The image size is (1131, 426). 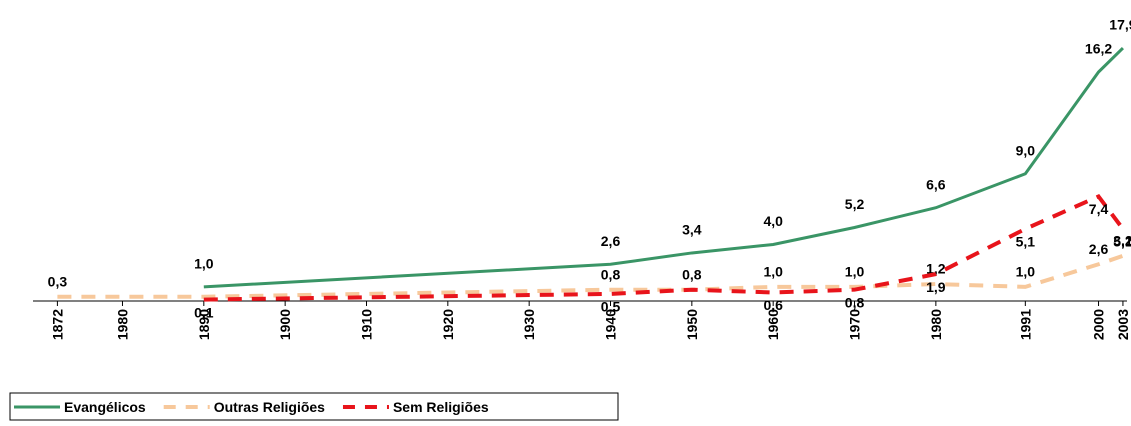 What do you see at coordinates (855, 204) in the screenshot?
I see `data-label: 5,2` at bounding box center [855, 204].